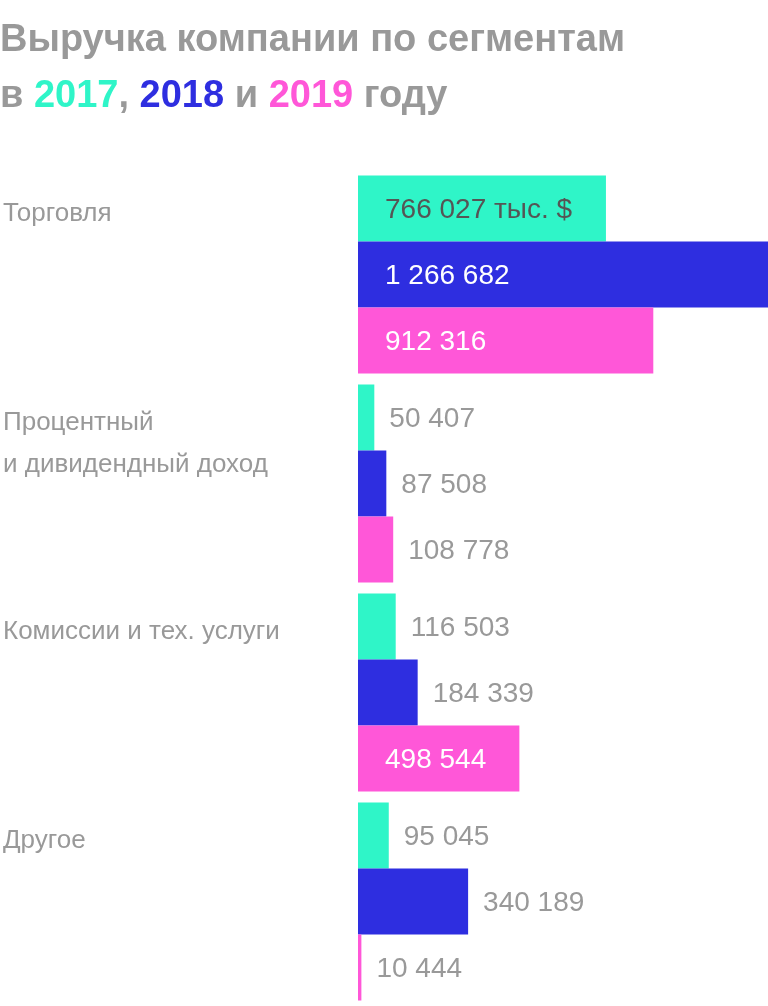  I want to click on data-label: 184 339, so click(483, 692).